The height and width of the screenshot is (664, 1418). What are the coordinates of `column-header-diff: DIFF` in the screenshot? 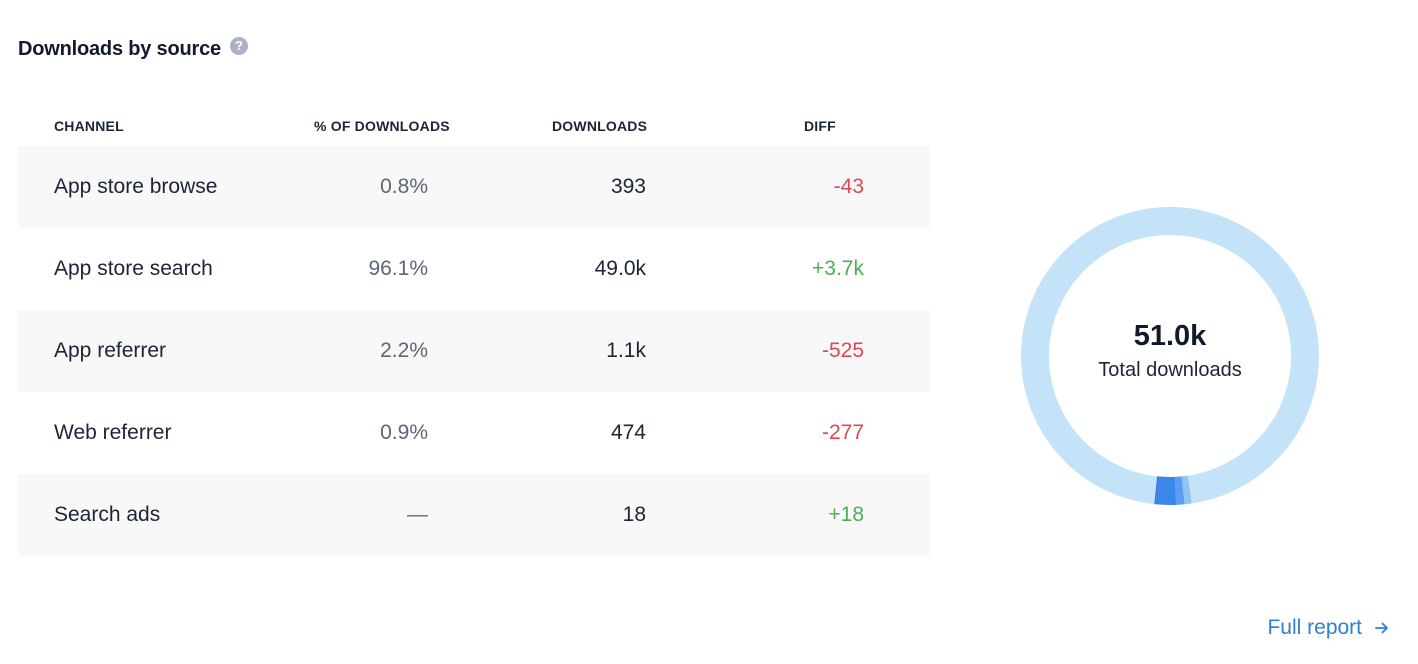 It's located at (820, 126).